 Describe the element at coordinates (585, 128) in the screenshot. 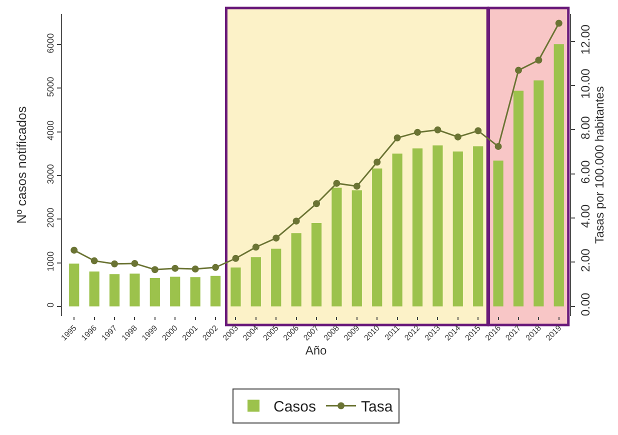

I see `y2-tick-label: 8.00` at that location.